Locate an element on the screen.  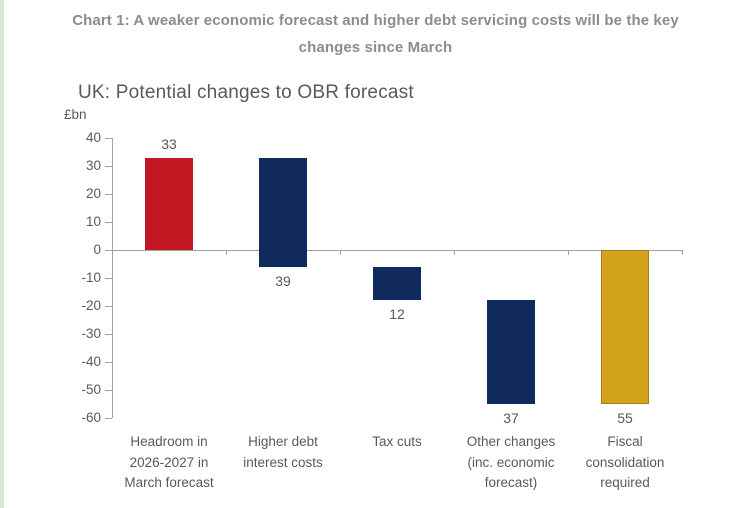
x-axis-line is located at coordinates (397, 250).